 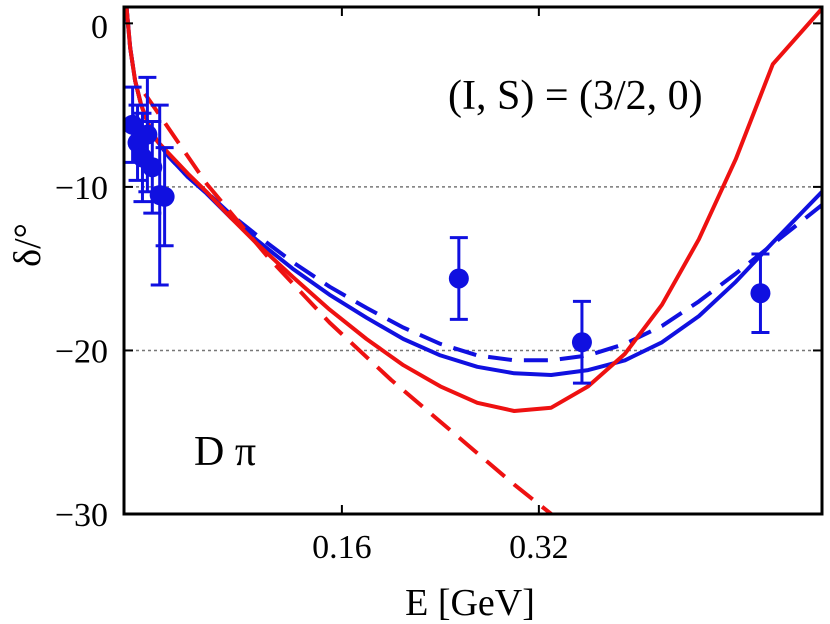 What do you see at coordinates (760, 293) in the screenshot?
I see `data-point-b2` at bounding box center [760, 293].